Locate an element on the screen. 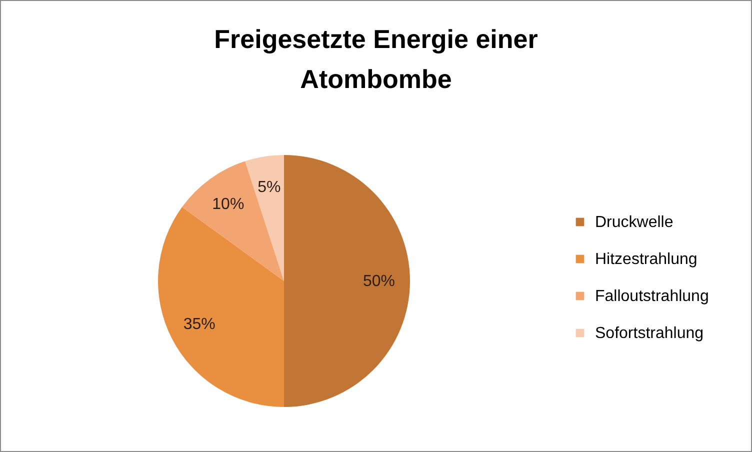  legend-label: Falloutstrahlung is located at coordinates (652, 296).